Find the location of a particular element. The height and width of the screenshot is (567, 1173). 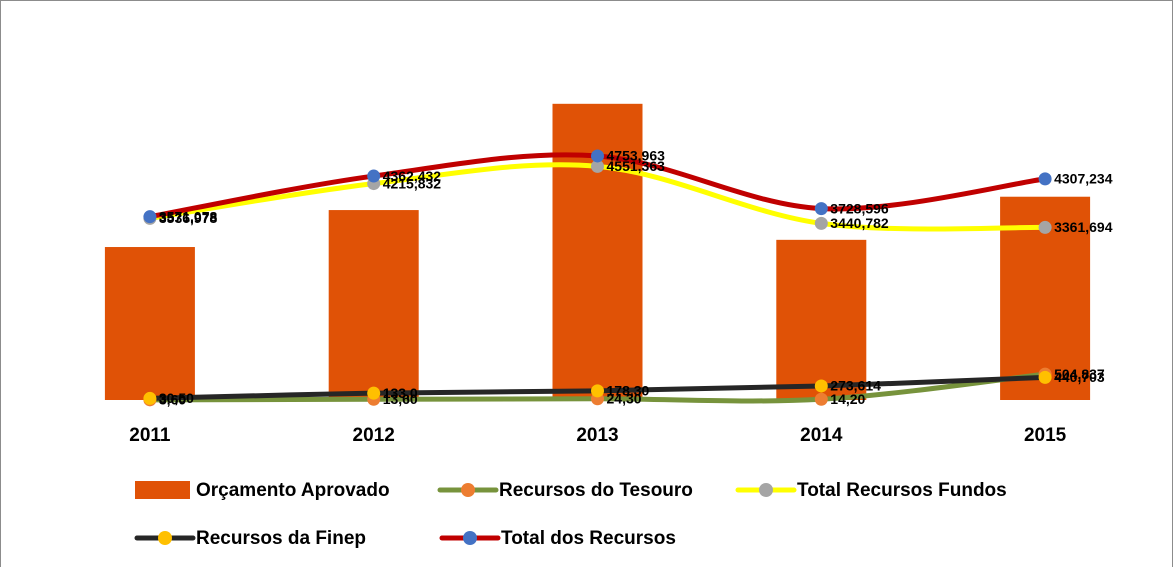

x-tick-label: 2013 is located at coordinates (597, 435).